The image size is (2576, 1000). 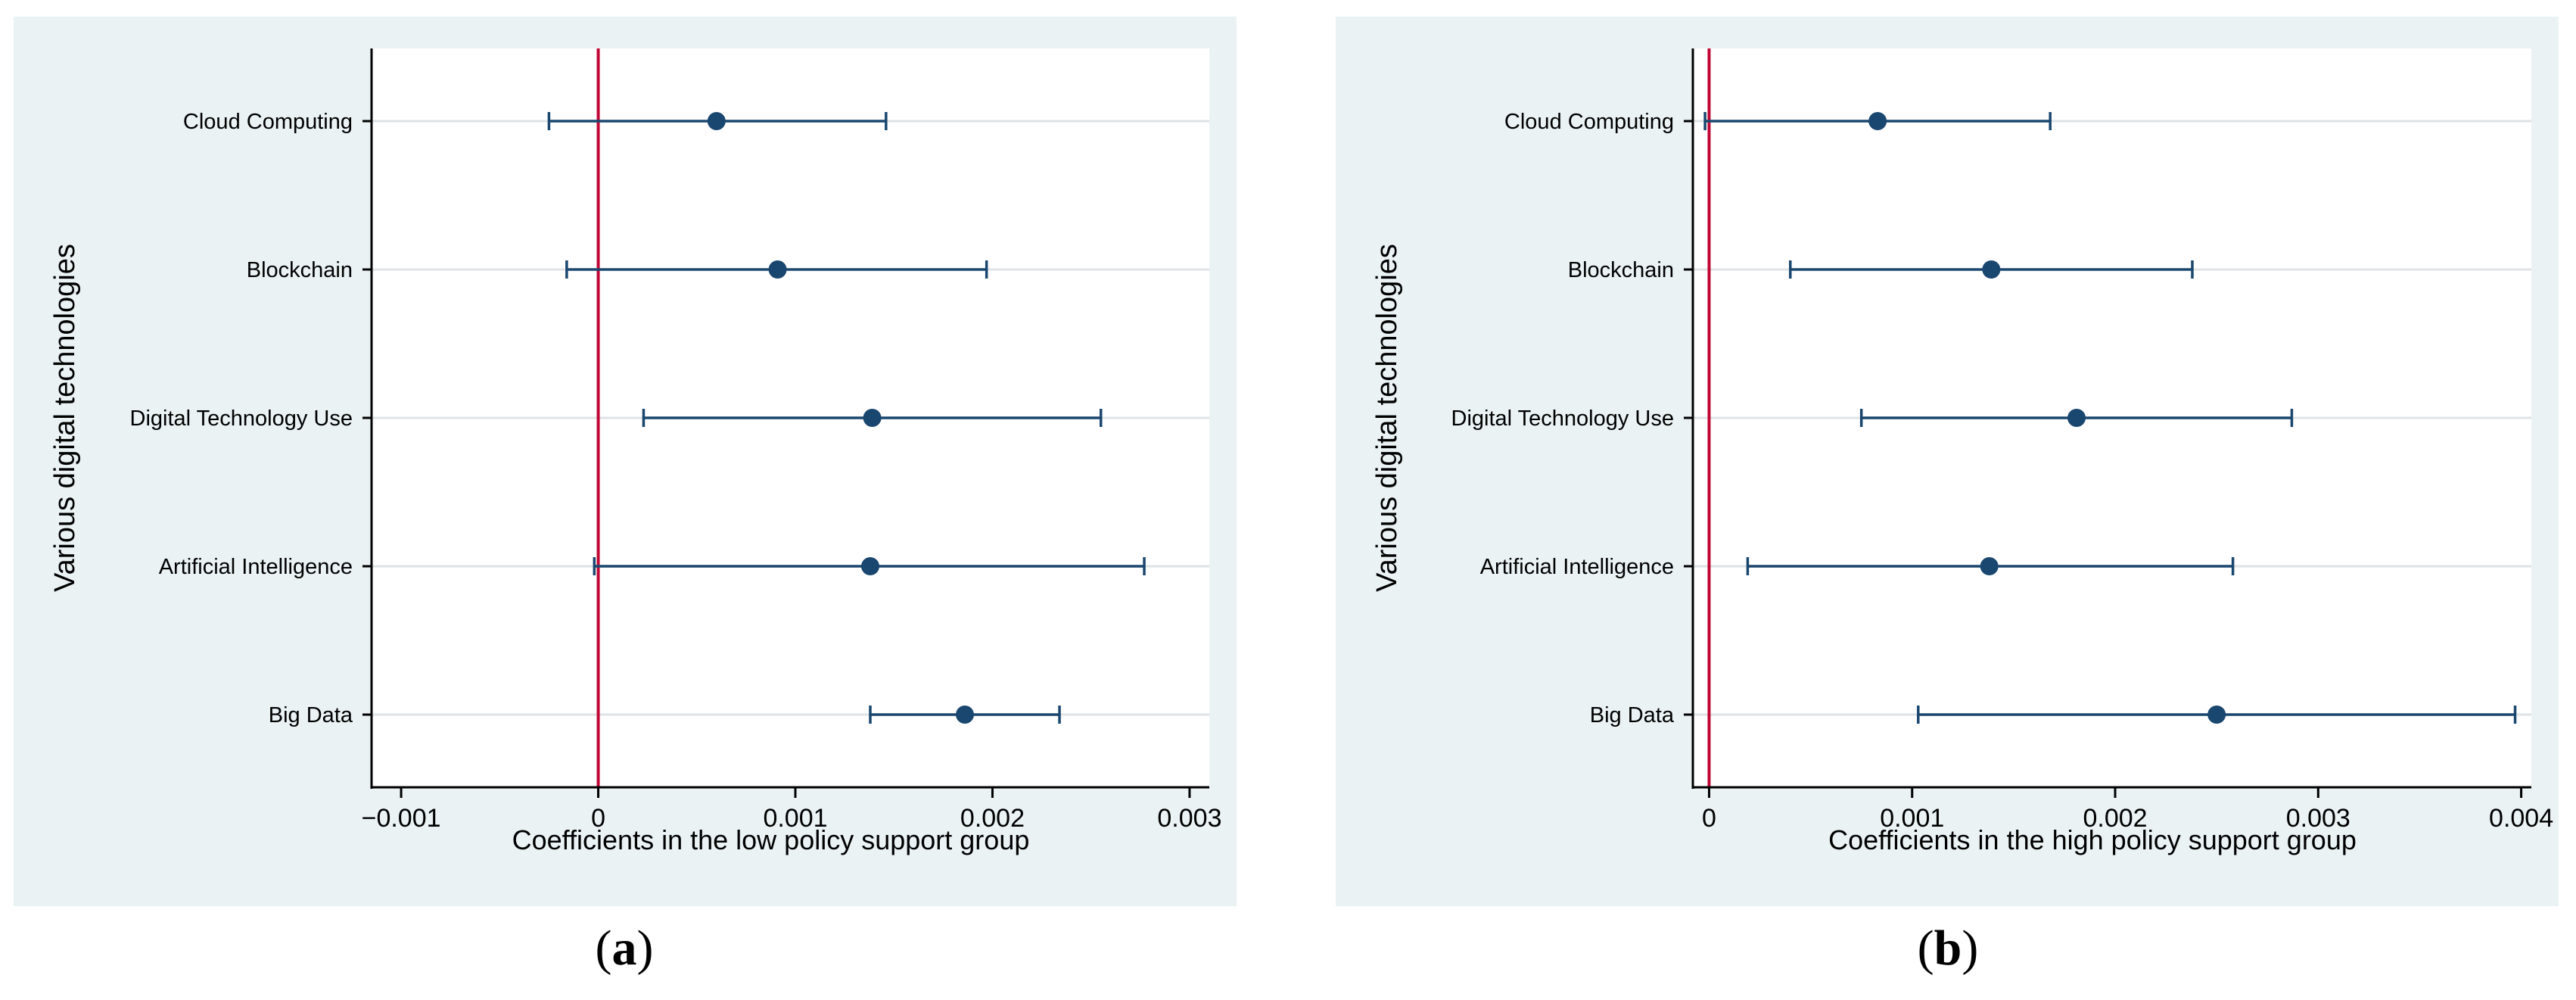 I want to click on x-tick-label: −0.001, so click(x=402, y=818).